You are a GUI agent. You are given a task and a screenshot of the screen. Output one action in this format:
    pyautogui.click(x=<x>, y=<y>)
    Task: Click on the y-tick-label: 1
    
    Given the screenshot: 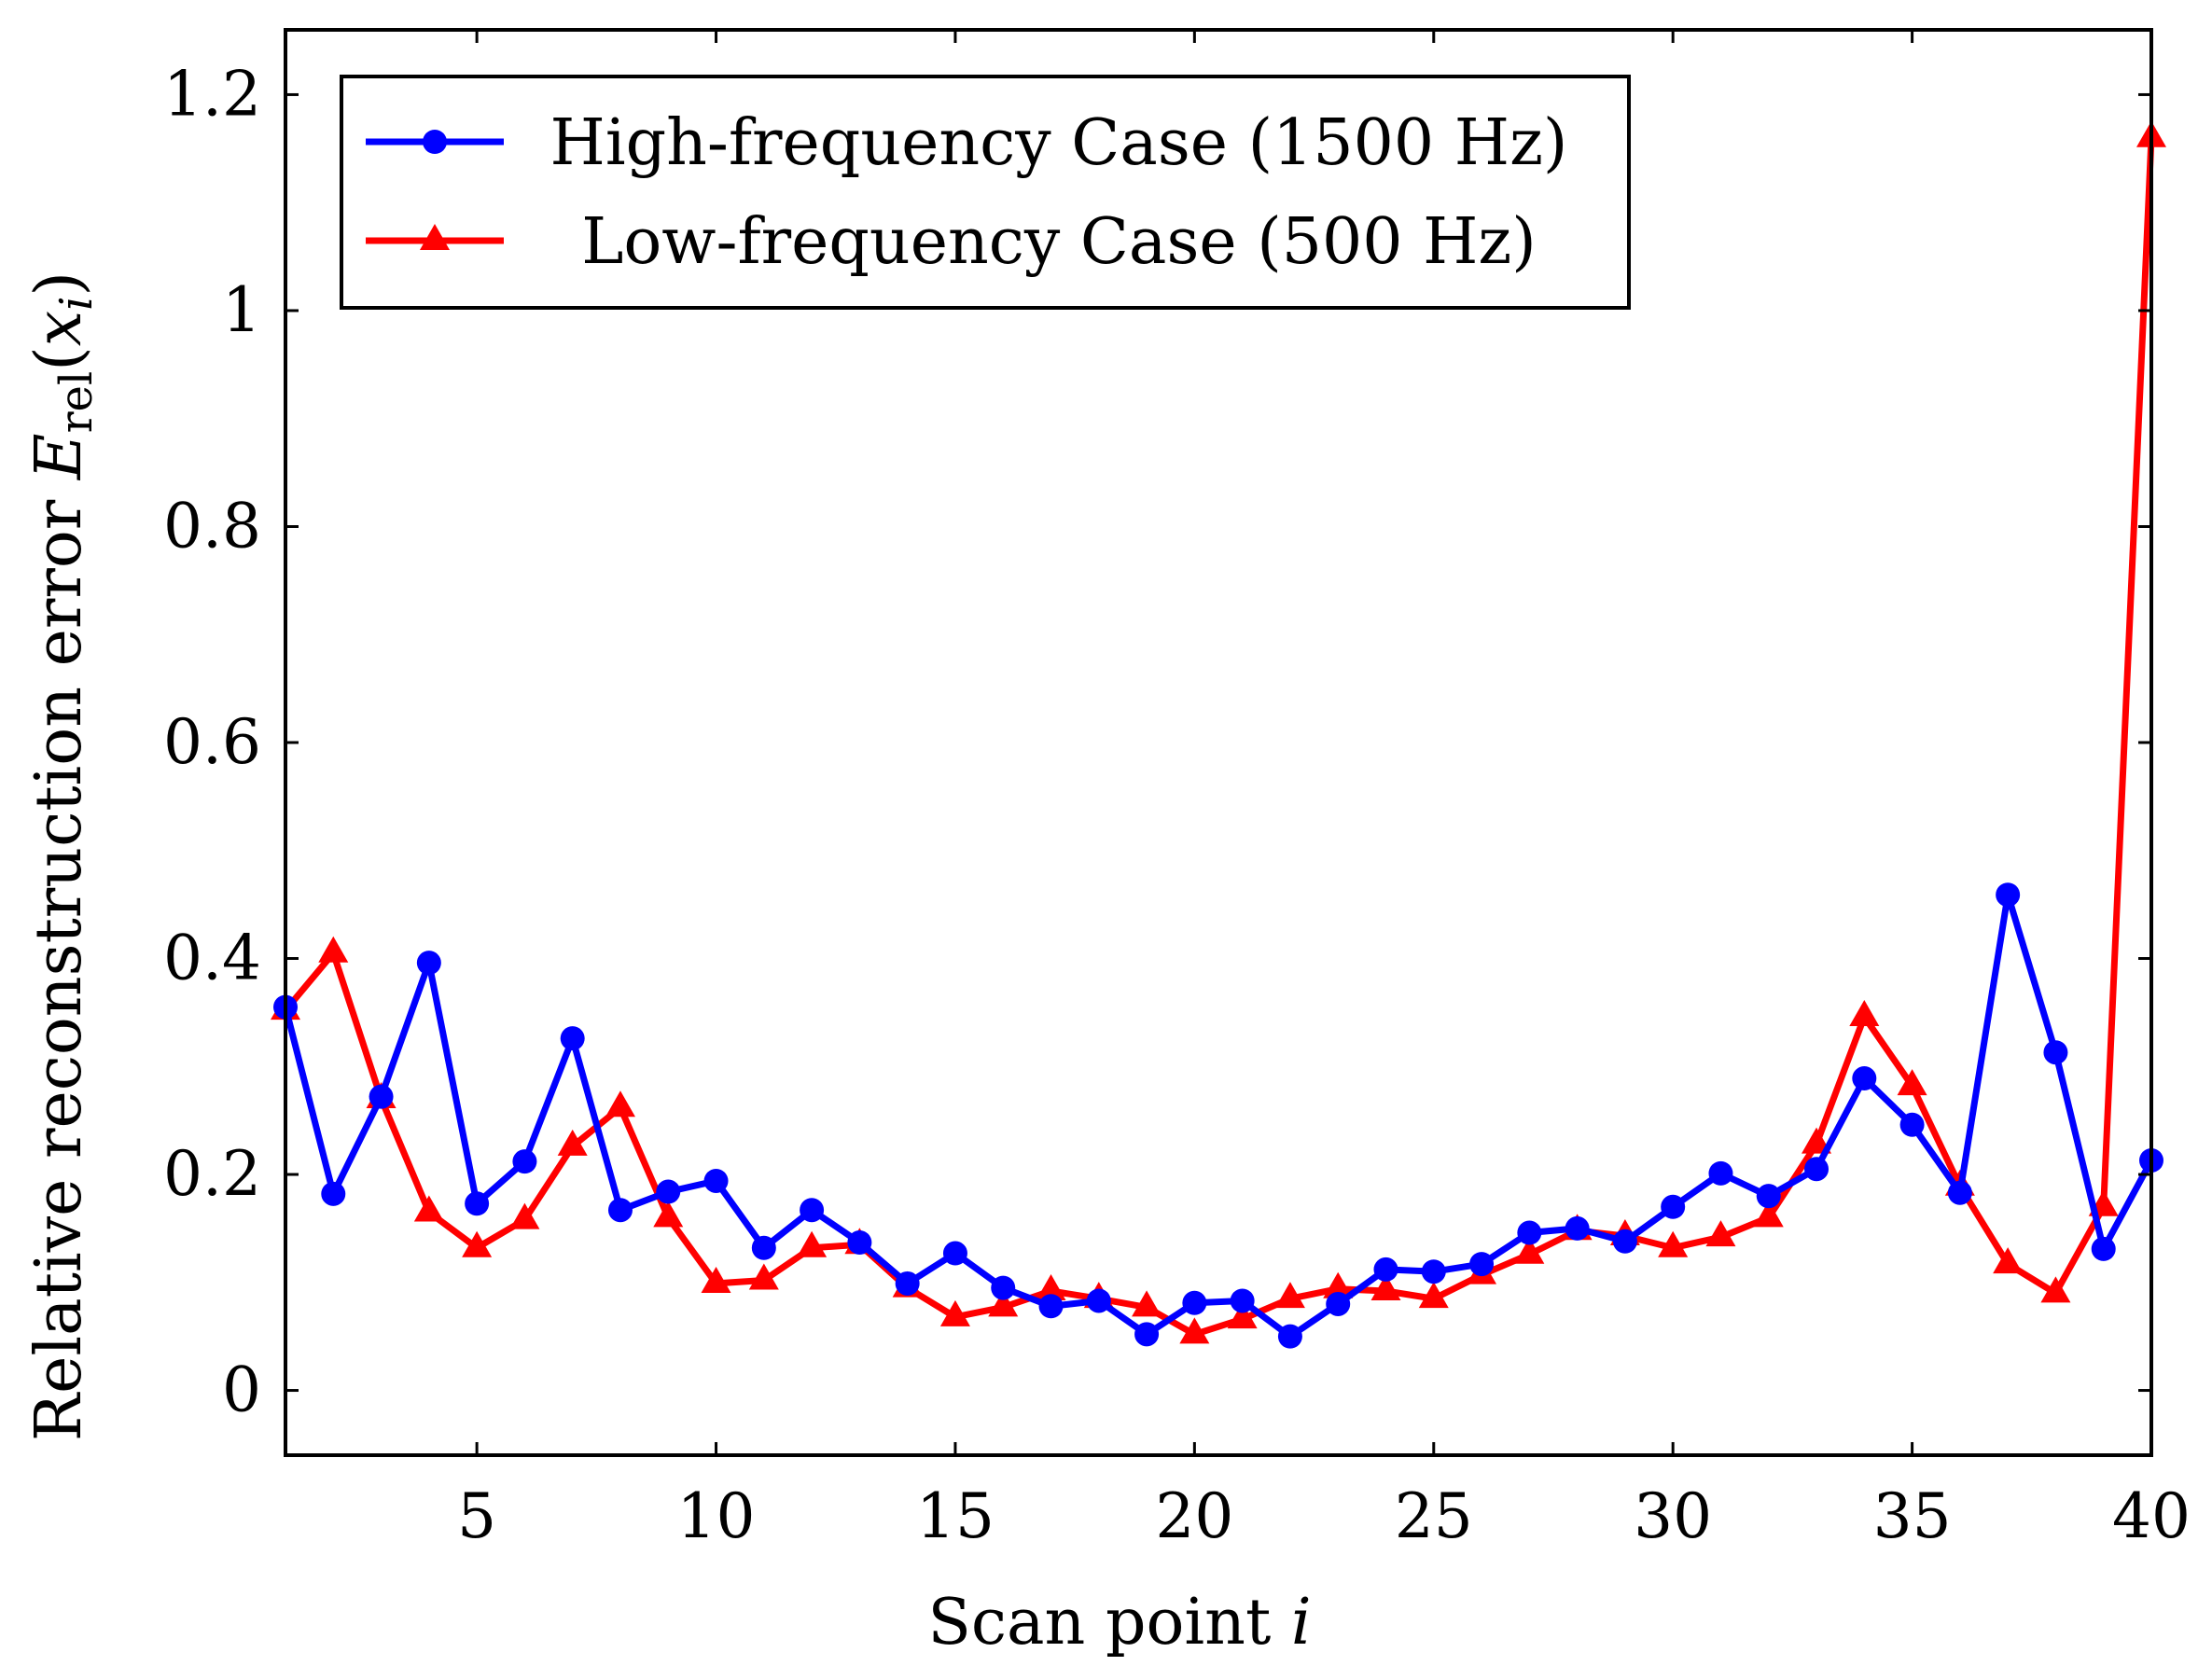 What is the action you would take?
    pyautogui.click(x=242, y=310)
    